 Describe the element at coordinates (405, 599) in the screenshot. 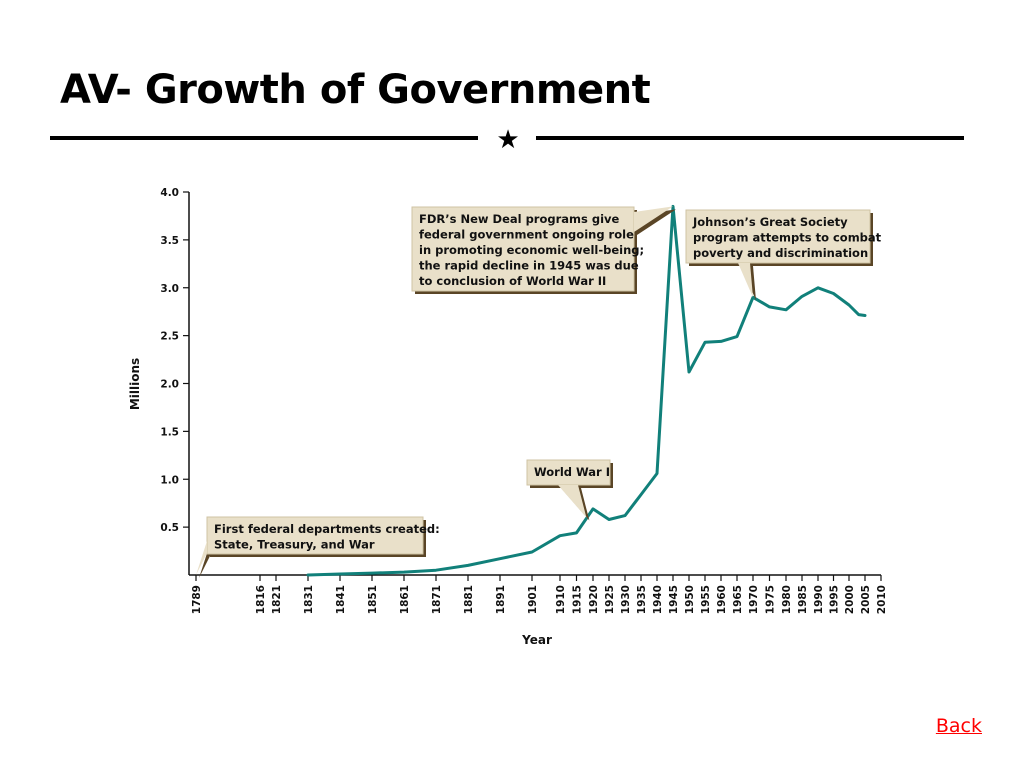

I see `x-tick-label: 1861` at that location.